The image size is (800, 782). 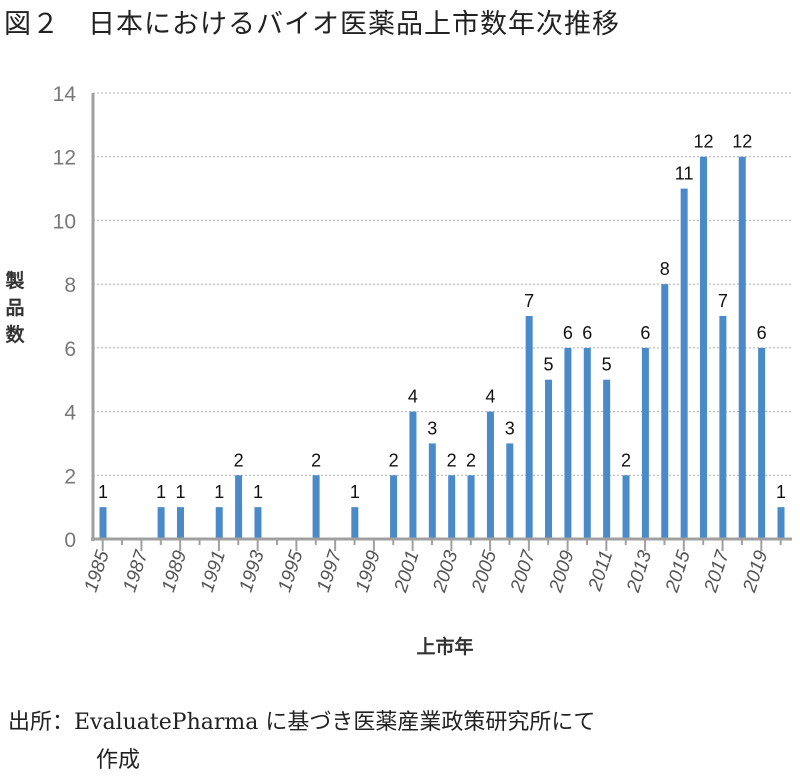 What do you see at coordinates (368, 571) in the screenshot?
I see `x-tick-label: 1999` at bounding box center [368, 571].